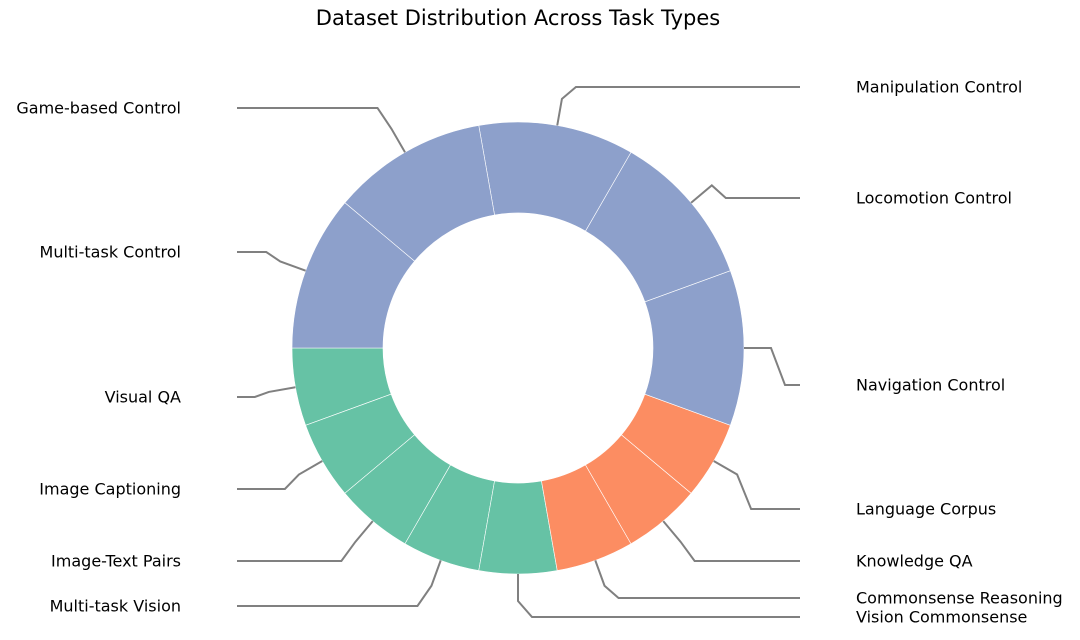  Describe the element at coordinates (518, 18) in the screenshot. I see `chart-title: Dataset Distribution Across Task Types` at that location.